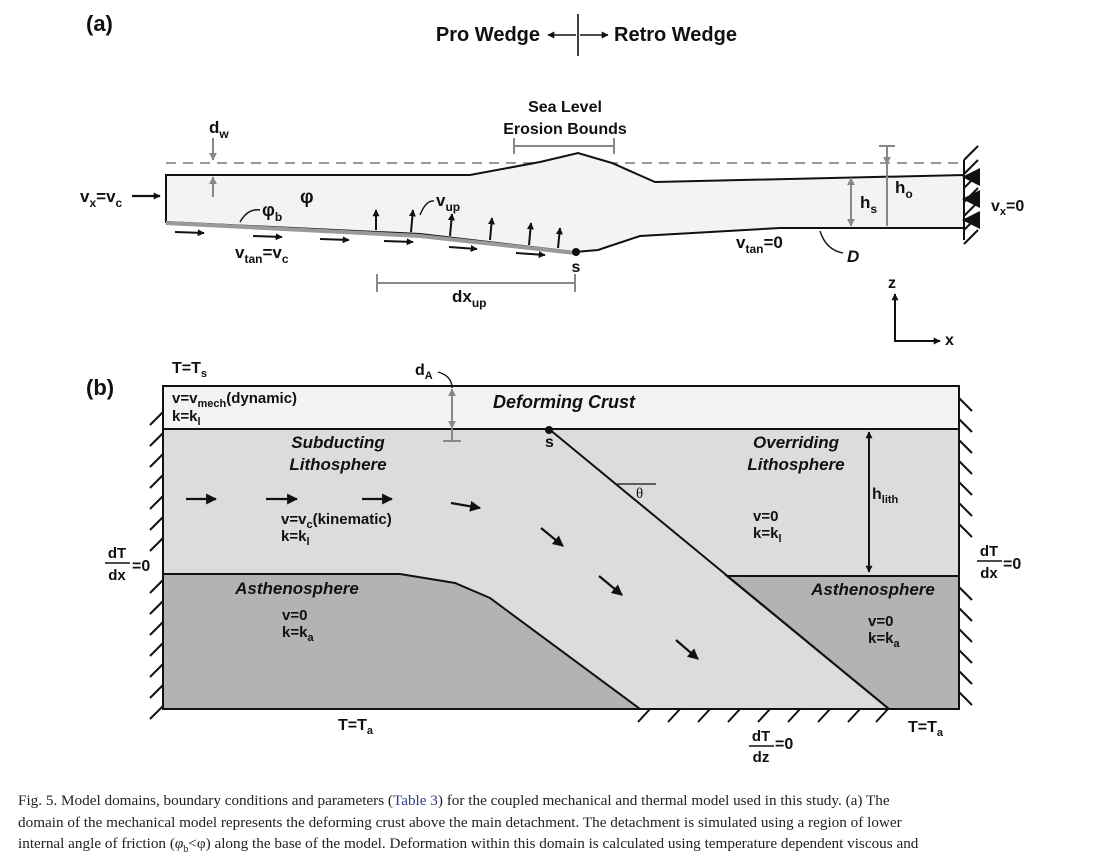  What do you see at coordinates (127, 564) in the screenshot?
I see `dtdx-left-label: dT dx =0` at bounding box center [127, 564].